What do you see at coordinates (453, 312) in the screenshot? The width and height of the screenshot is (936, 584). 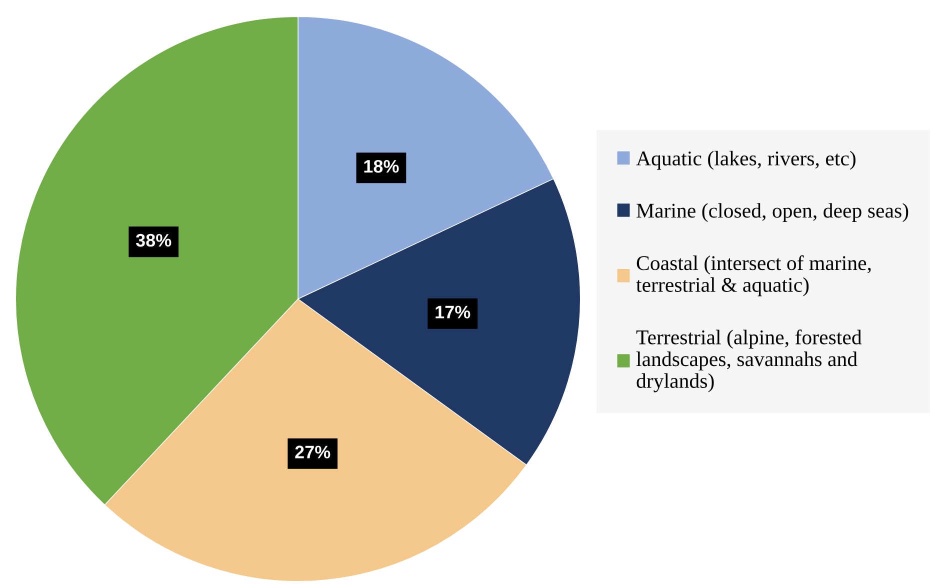 I see `data-label: 17%` at bounding box center [453, 312].